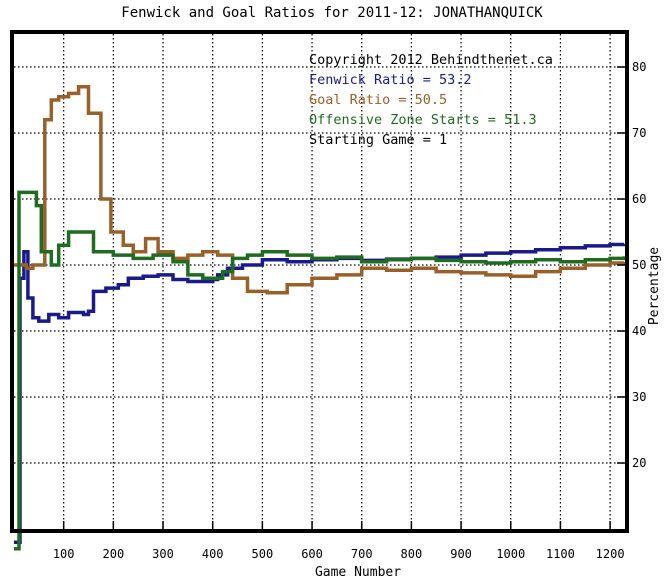 The height and width of the screenshot is (580, 665). I want to click on x-tick-label: 300, so click(163, 554).